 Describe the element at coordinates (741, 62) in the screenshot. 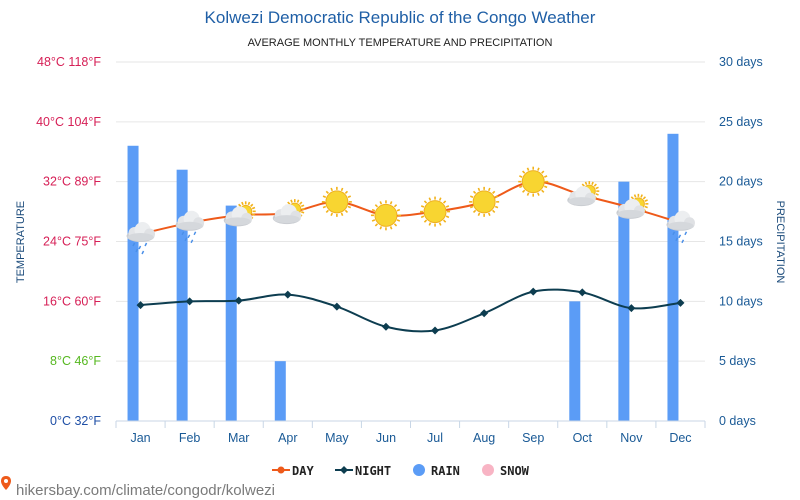

I see `right-tick-label: 30 days` at that location.